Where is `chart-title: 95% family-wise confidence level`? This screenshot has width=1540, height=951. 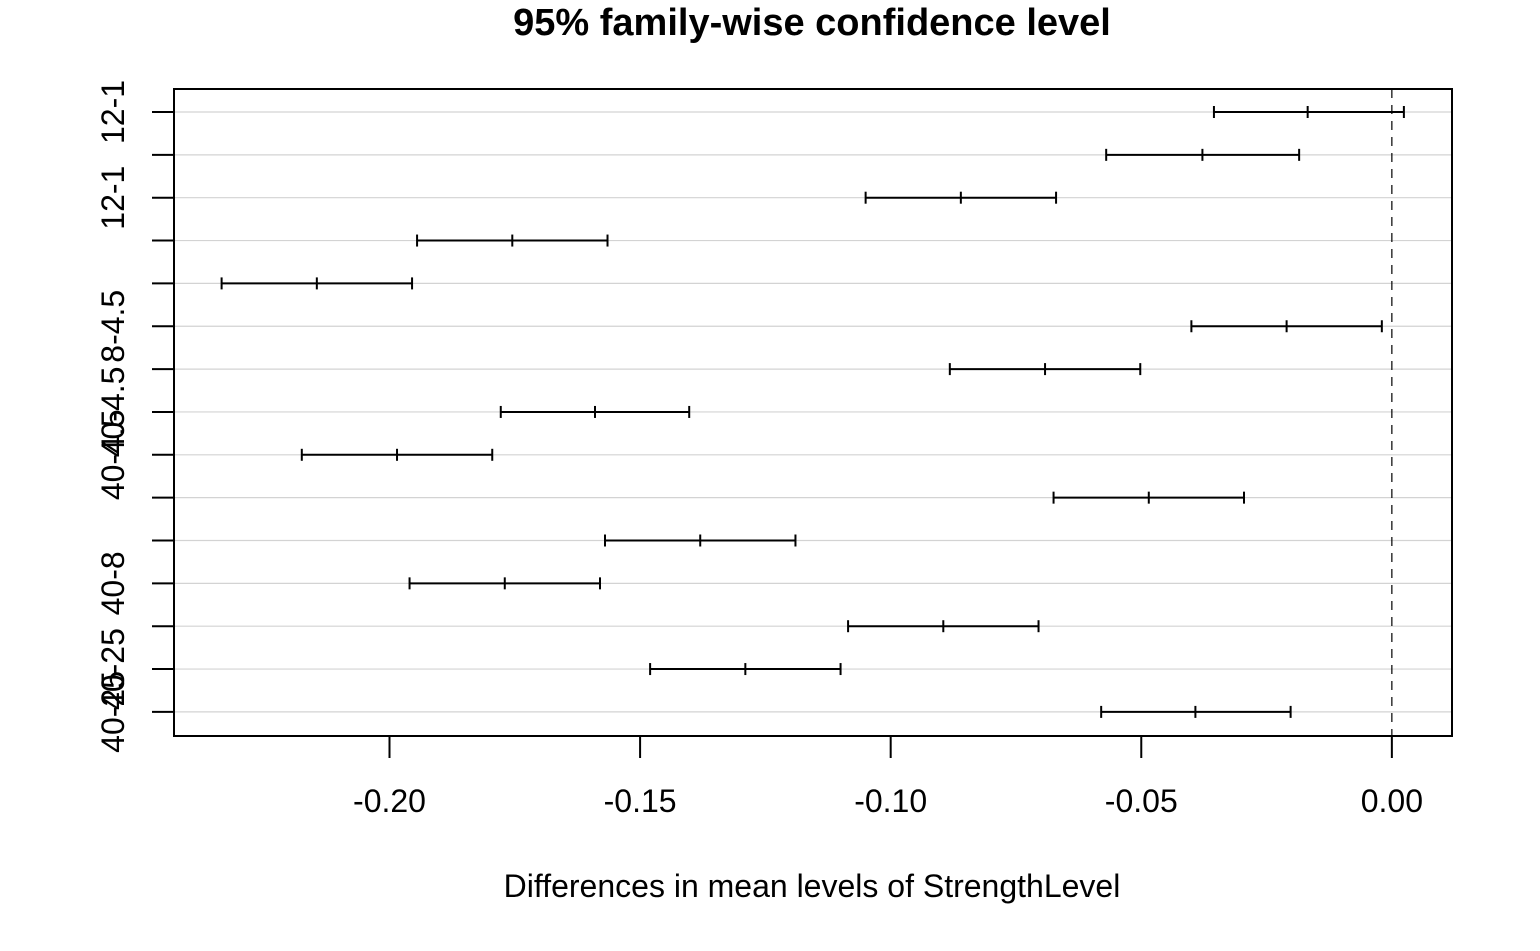
chart-title: 95% family-wise confidence level is located at coordinates (812, 23).